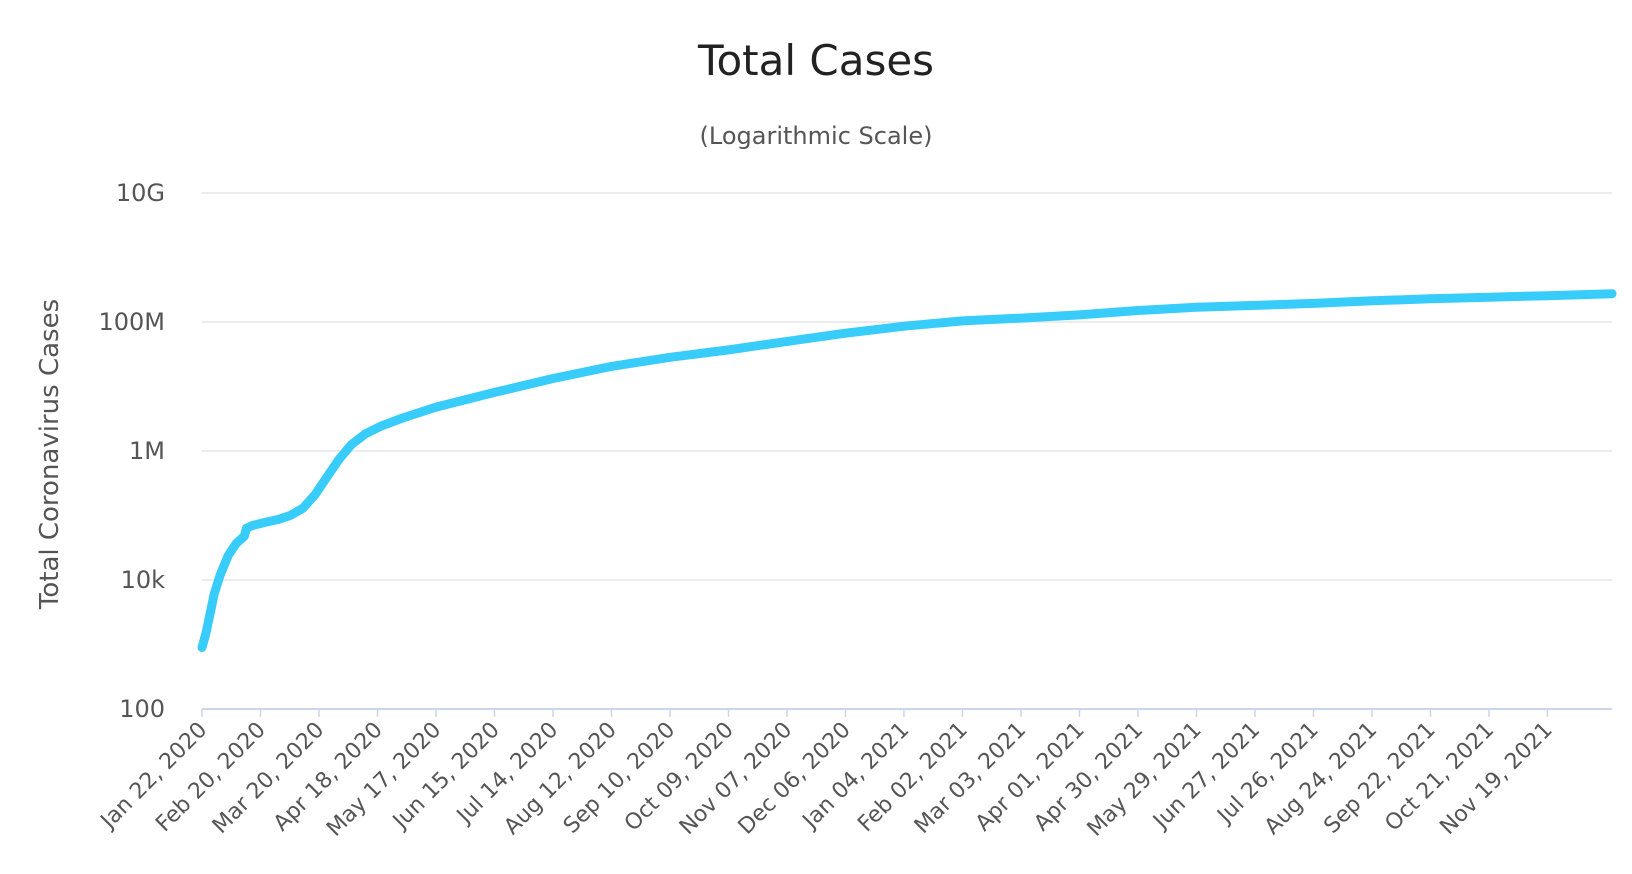 The image size is (1632, 874). I want to click on chart-title: Total Cases, so click(815, 60).